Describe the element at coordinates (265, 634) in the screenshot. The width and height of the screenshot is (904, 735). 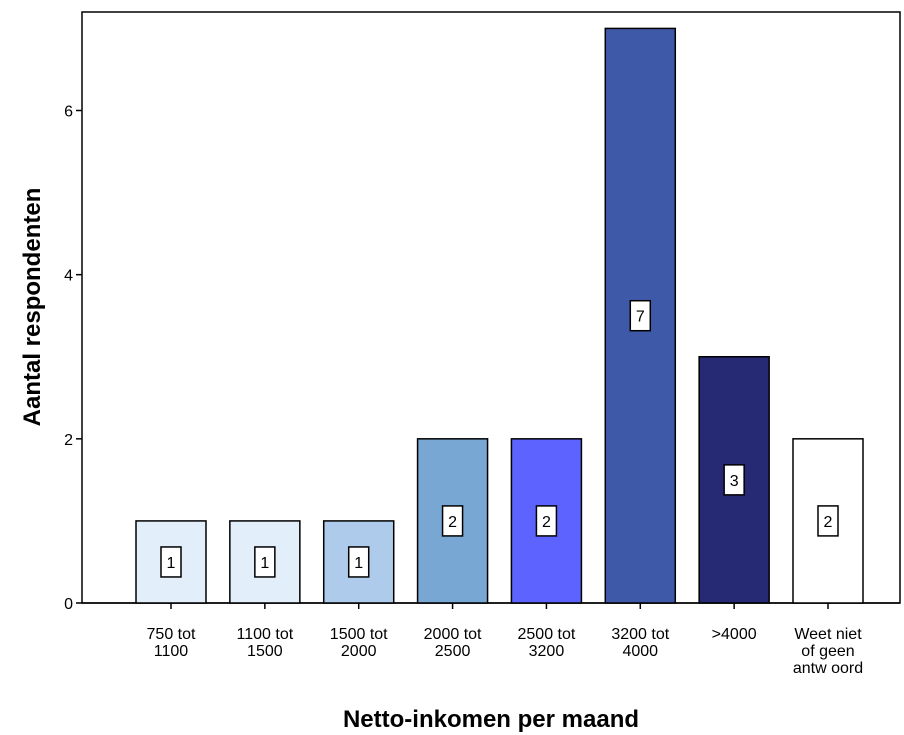
I see `x-tick-label: 1100 tot` at that location.